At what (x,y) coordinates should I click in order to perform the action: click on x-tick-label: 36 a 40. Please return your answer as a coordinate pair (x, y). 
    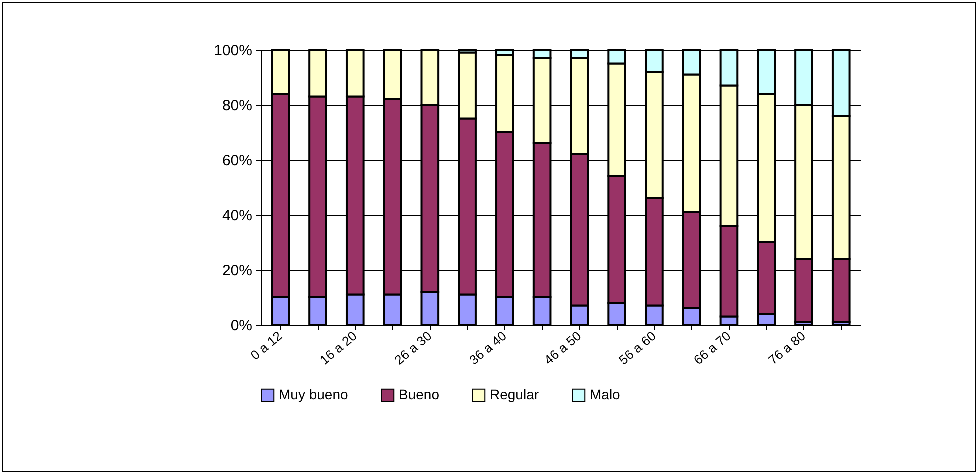
    Looking at the image, I should click on (488, 348).